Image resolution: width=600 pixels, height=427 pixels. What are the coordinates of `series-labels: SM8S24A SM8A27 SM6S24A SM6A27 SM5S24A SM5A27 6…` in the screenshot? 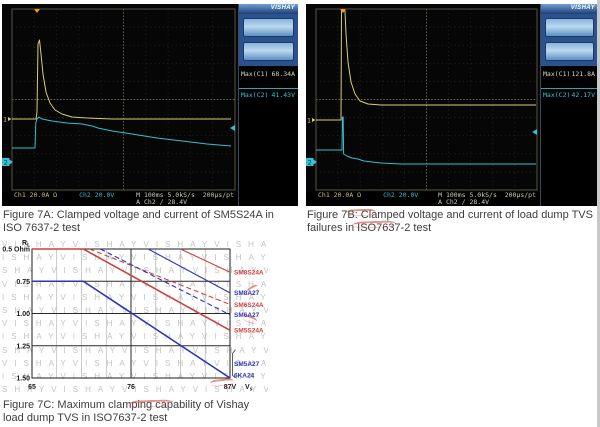 It's located at (249, 325).